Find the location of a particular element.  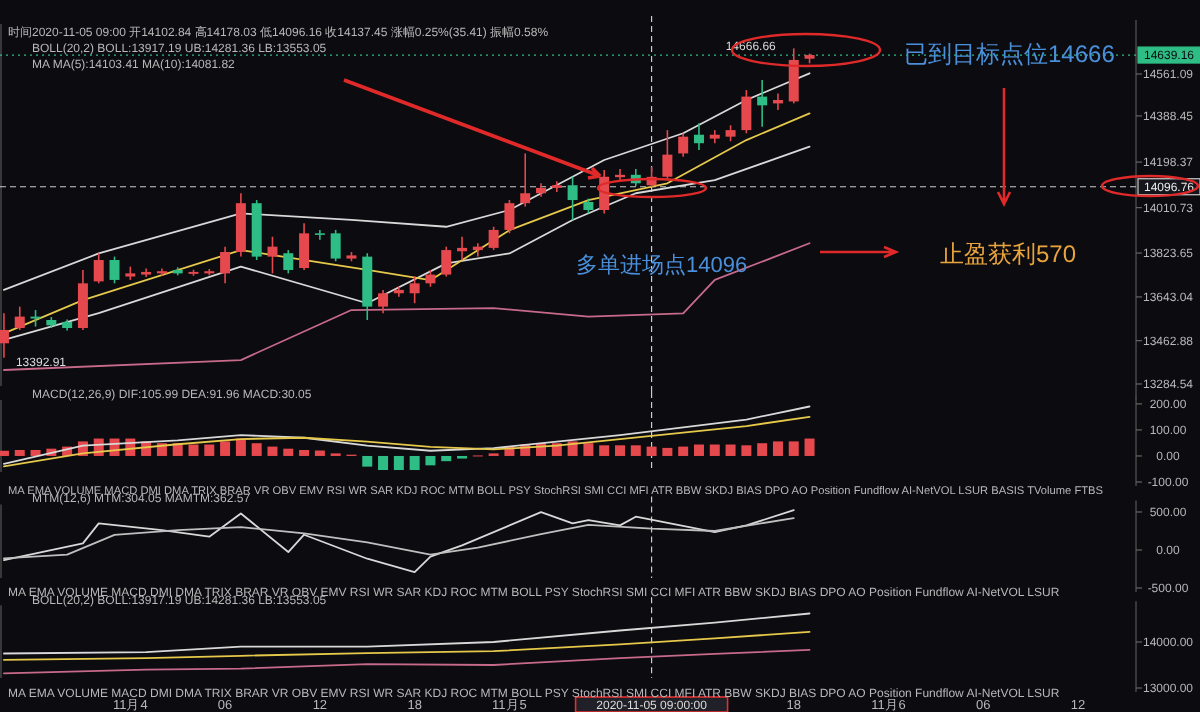

annotation: 止盈获利570 is located at coordinates (1008, 254).